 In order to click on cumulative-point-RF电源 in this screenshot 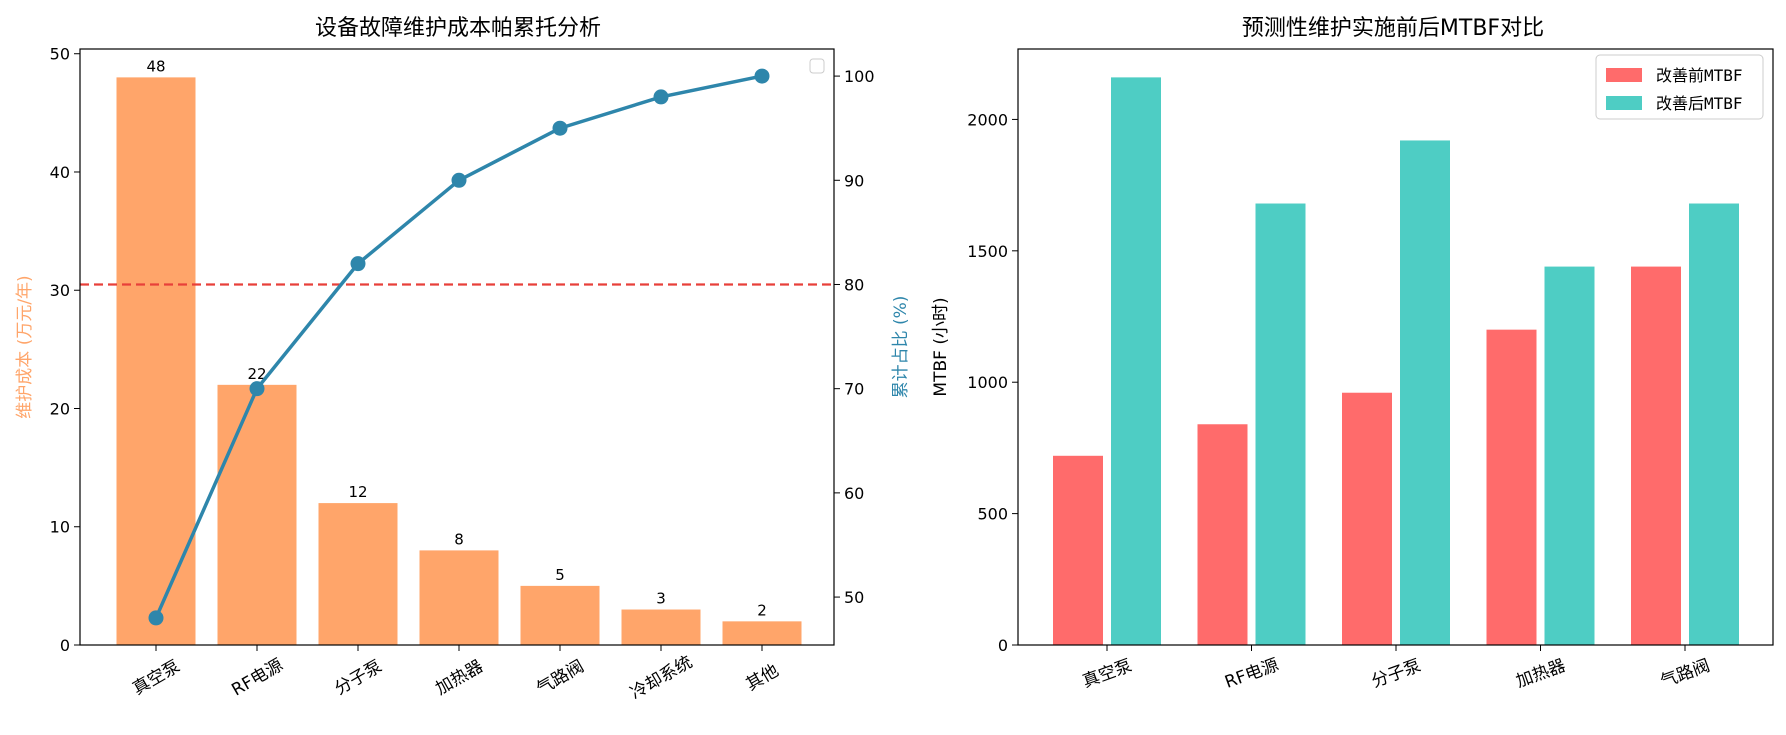, I will do `click(257, 389)`.